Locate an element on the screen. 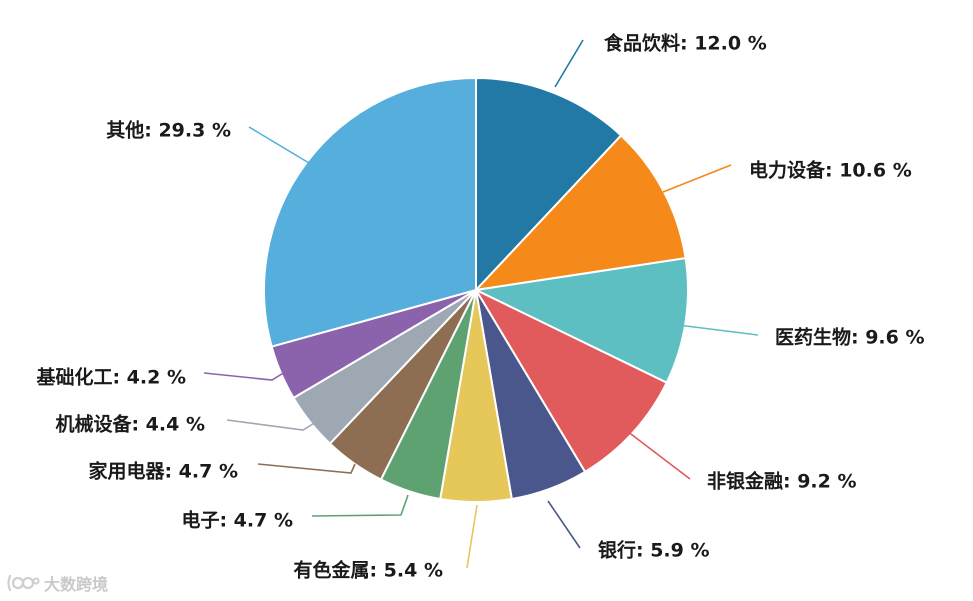 This screenshot has width=973, height=601. slice-label: 电子: 4.7 % is located at coordinates (237, 520).